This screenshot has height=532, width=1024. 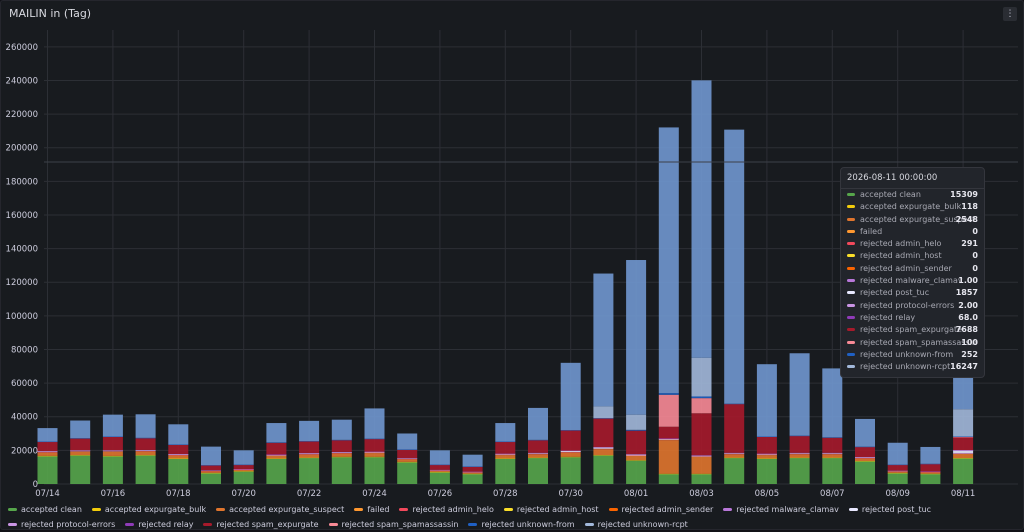 I want to click on tooltip-row-value: 16247, so click(x=964, y=367).